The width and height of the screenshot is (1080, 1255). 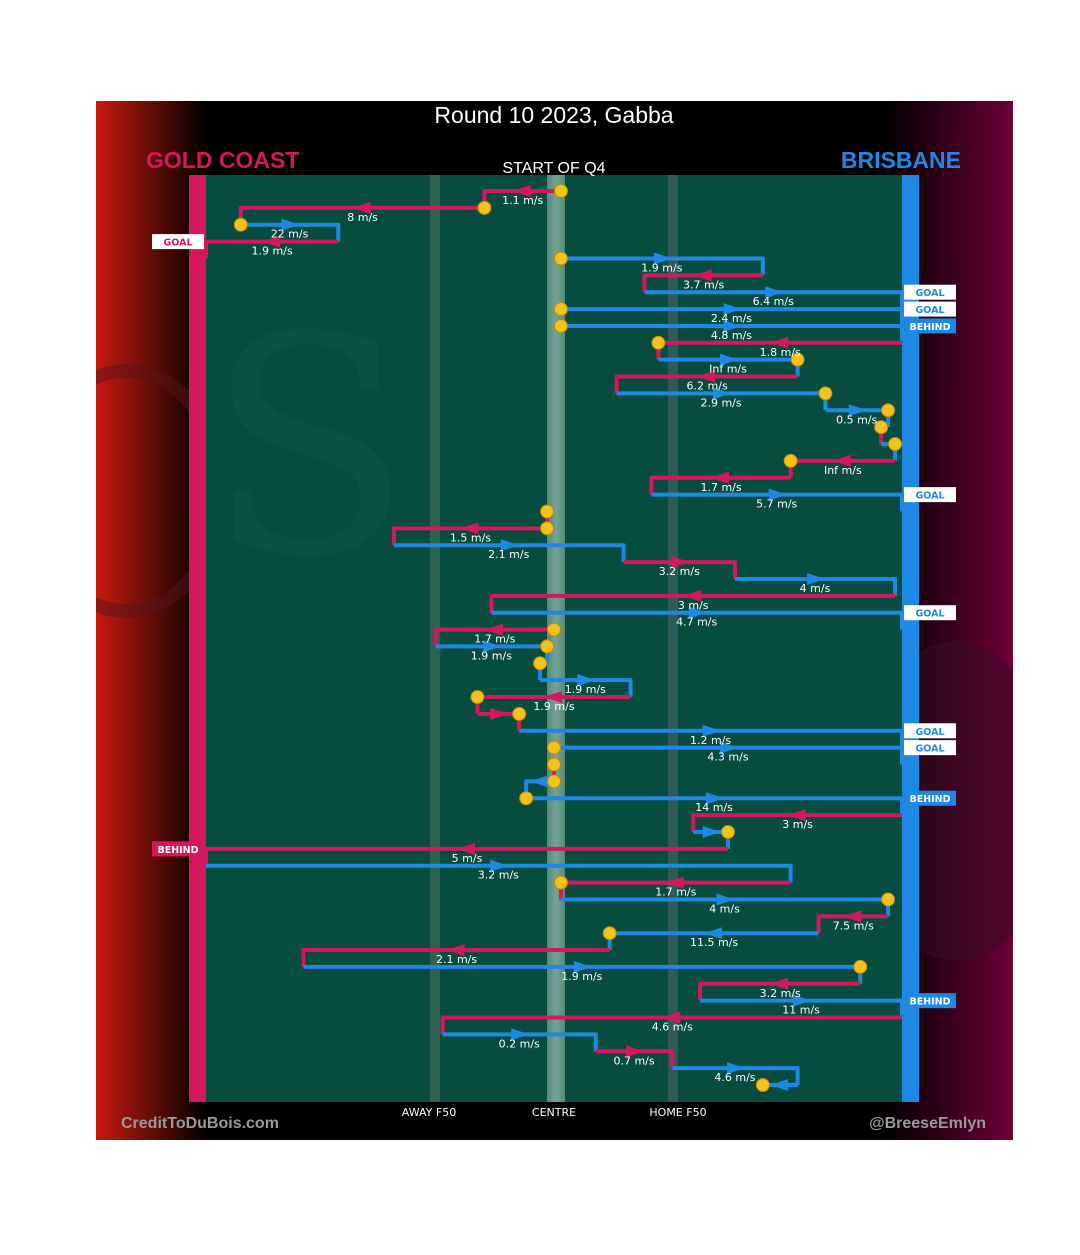 I want to click on outcome-label-39: BEHIND, so click(x=177, y=850).